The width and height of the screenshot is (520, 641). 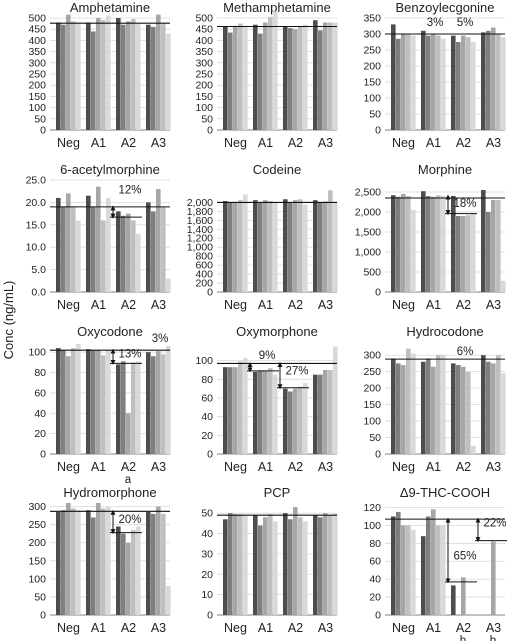 I want to click on y-tick-label: 60, so click(x=207, y=399).